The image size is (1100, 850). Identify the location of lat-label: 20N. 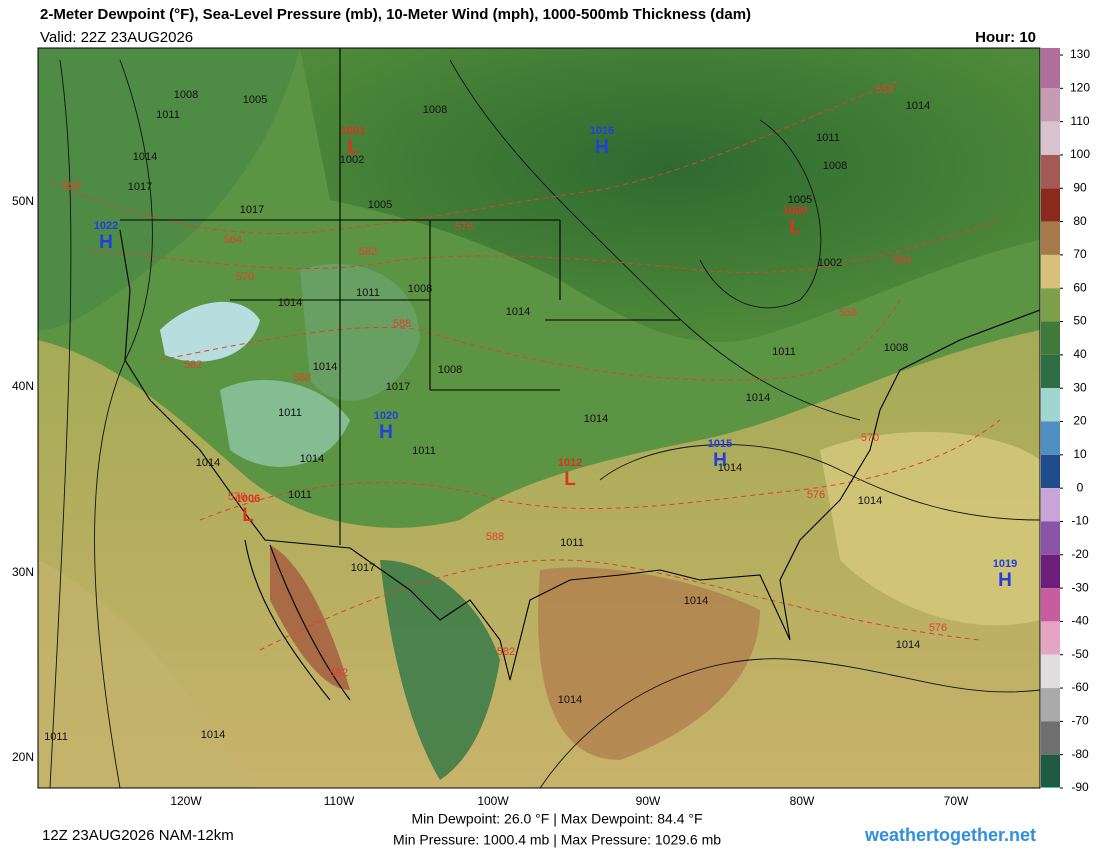
(23, 757).